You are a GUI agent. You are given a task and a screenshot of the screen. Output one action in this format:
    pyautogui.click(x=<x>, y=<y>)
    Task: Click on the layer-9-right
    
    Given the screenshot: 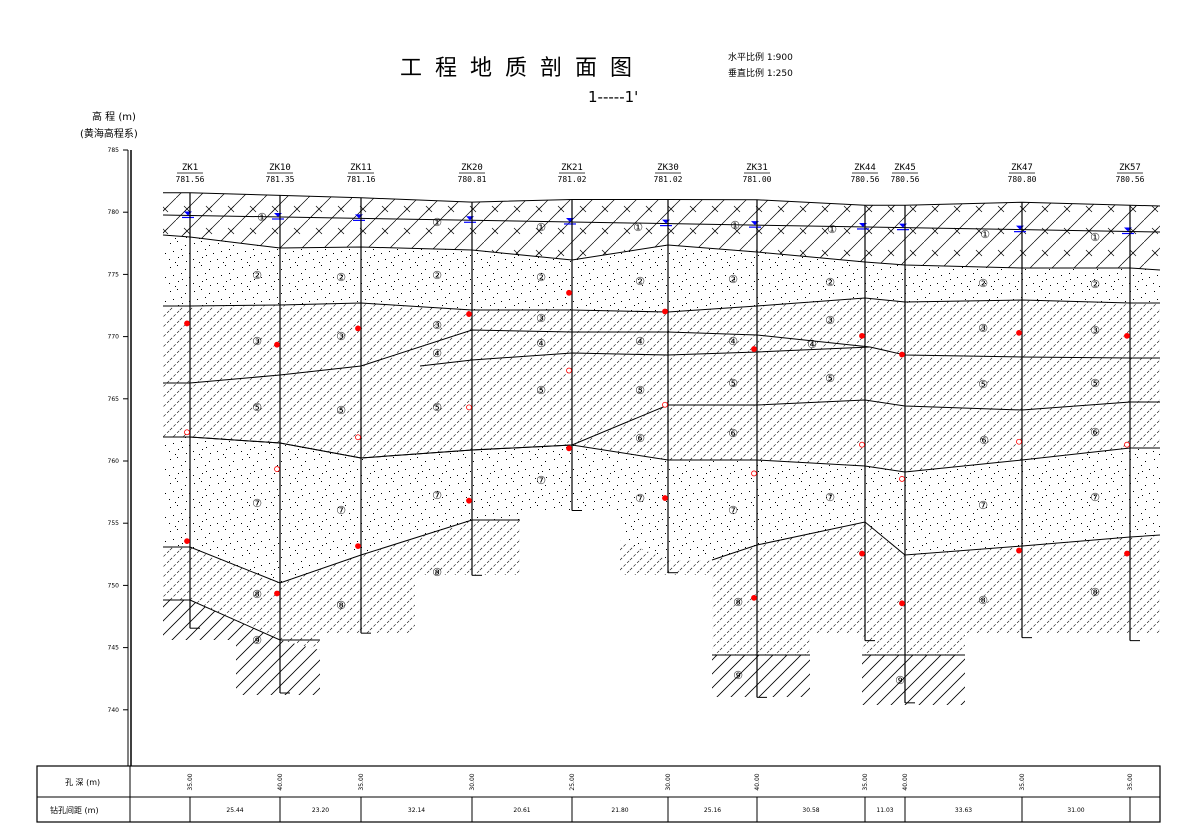 What is the action you would take?
    pyautogui.click(x=913, y=680)
    